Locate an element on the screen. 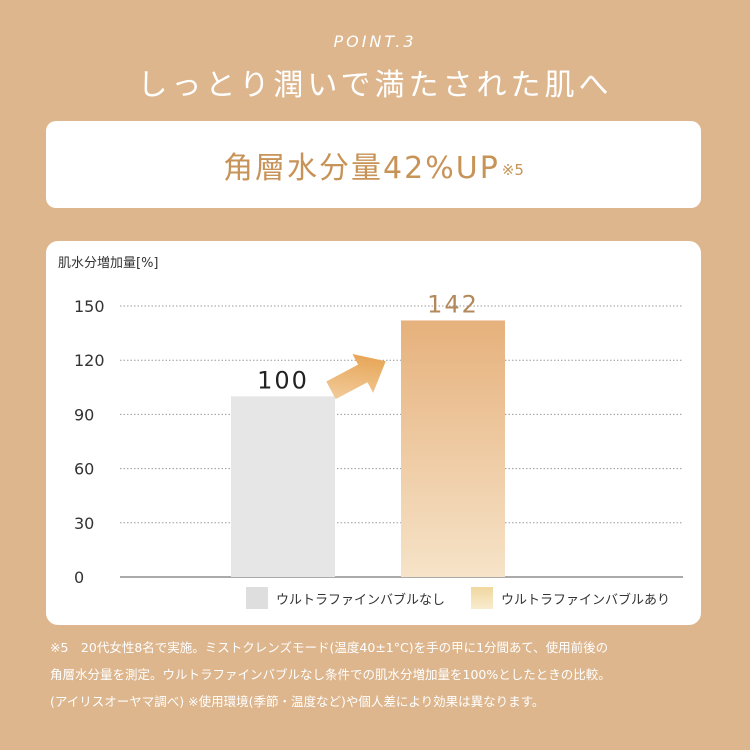 The image size is (750, 750). point-label: POINT.3 is located at coordinates (375, 41).